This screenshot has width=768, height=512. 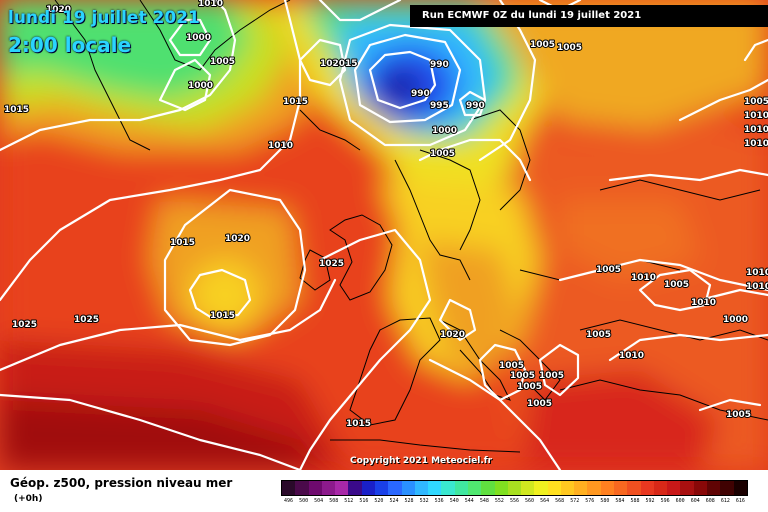 What do you see at coordinates (589, 16) in the screenshot?
I see `model-run-banner: Run ECMWF 0Z du lundi 19 juillet 2021` at bounding box center [589, 16].